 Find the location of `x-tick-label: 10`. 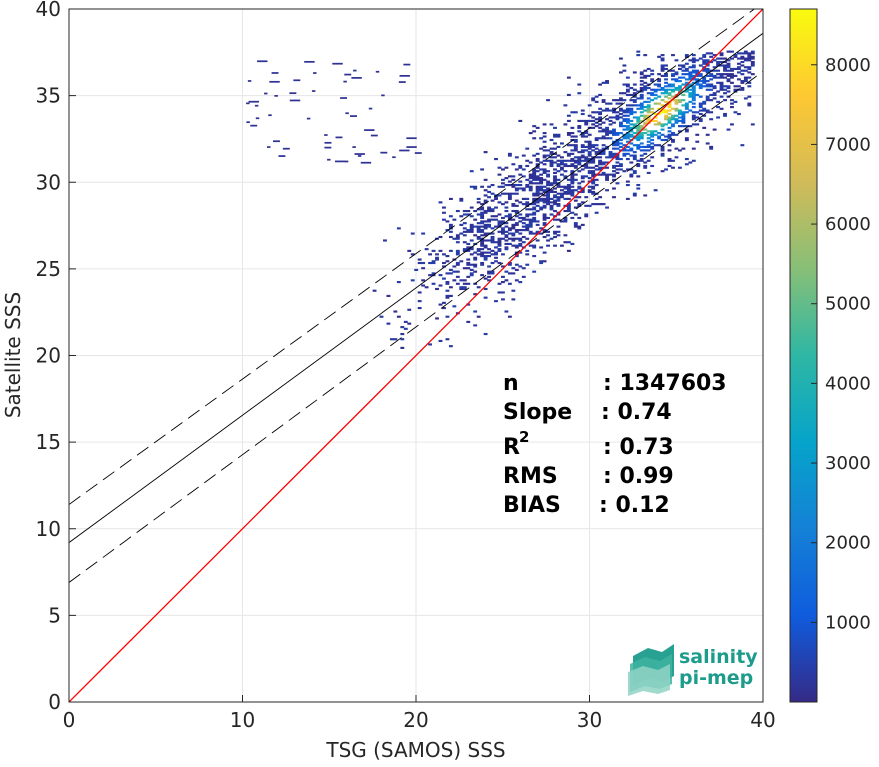

x-tick-label: 10 is located at coordinates (242, 720).